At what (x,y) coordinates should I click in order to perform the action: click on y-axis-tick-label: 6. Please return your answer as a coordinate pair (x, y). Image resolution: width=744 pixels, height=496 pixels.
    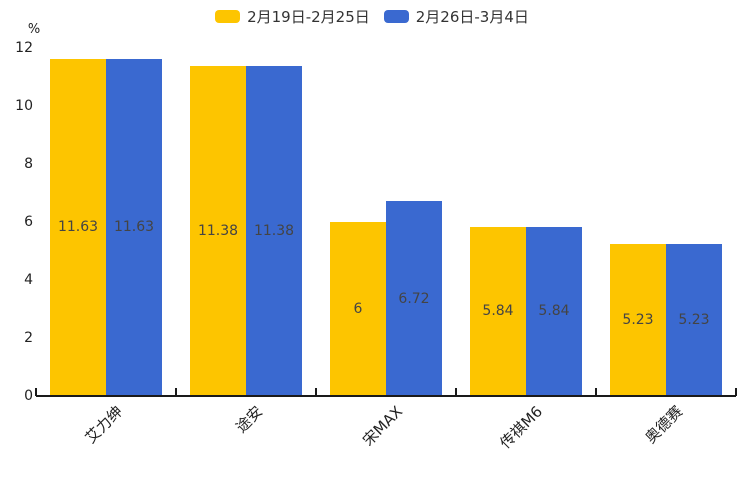
    Looking at the image, I should click on (28, 222).